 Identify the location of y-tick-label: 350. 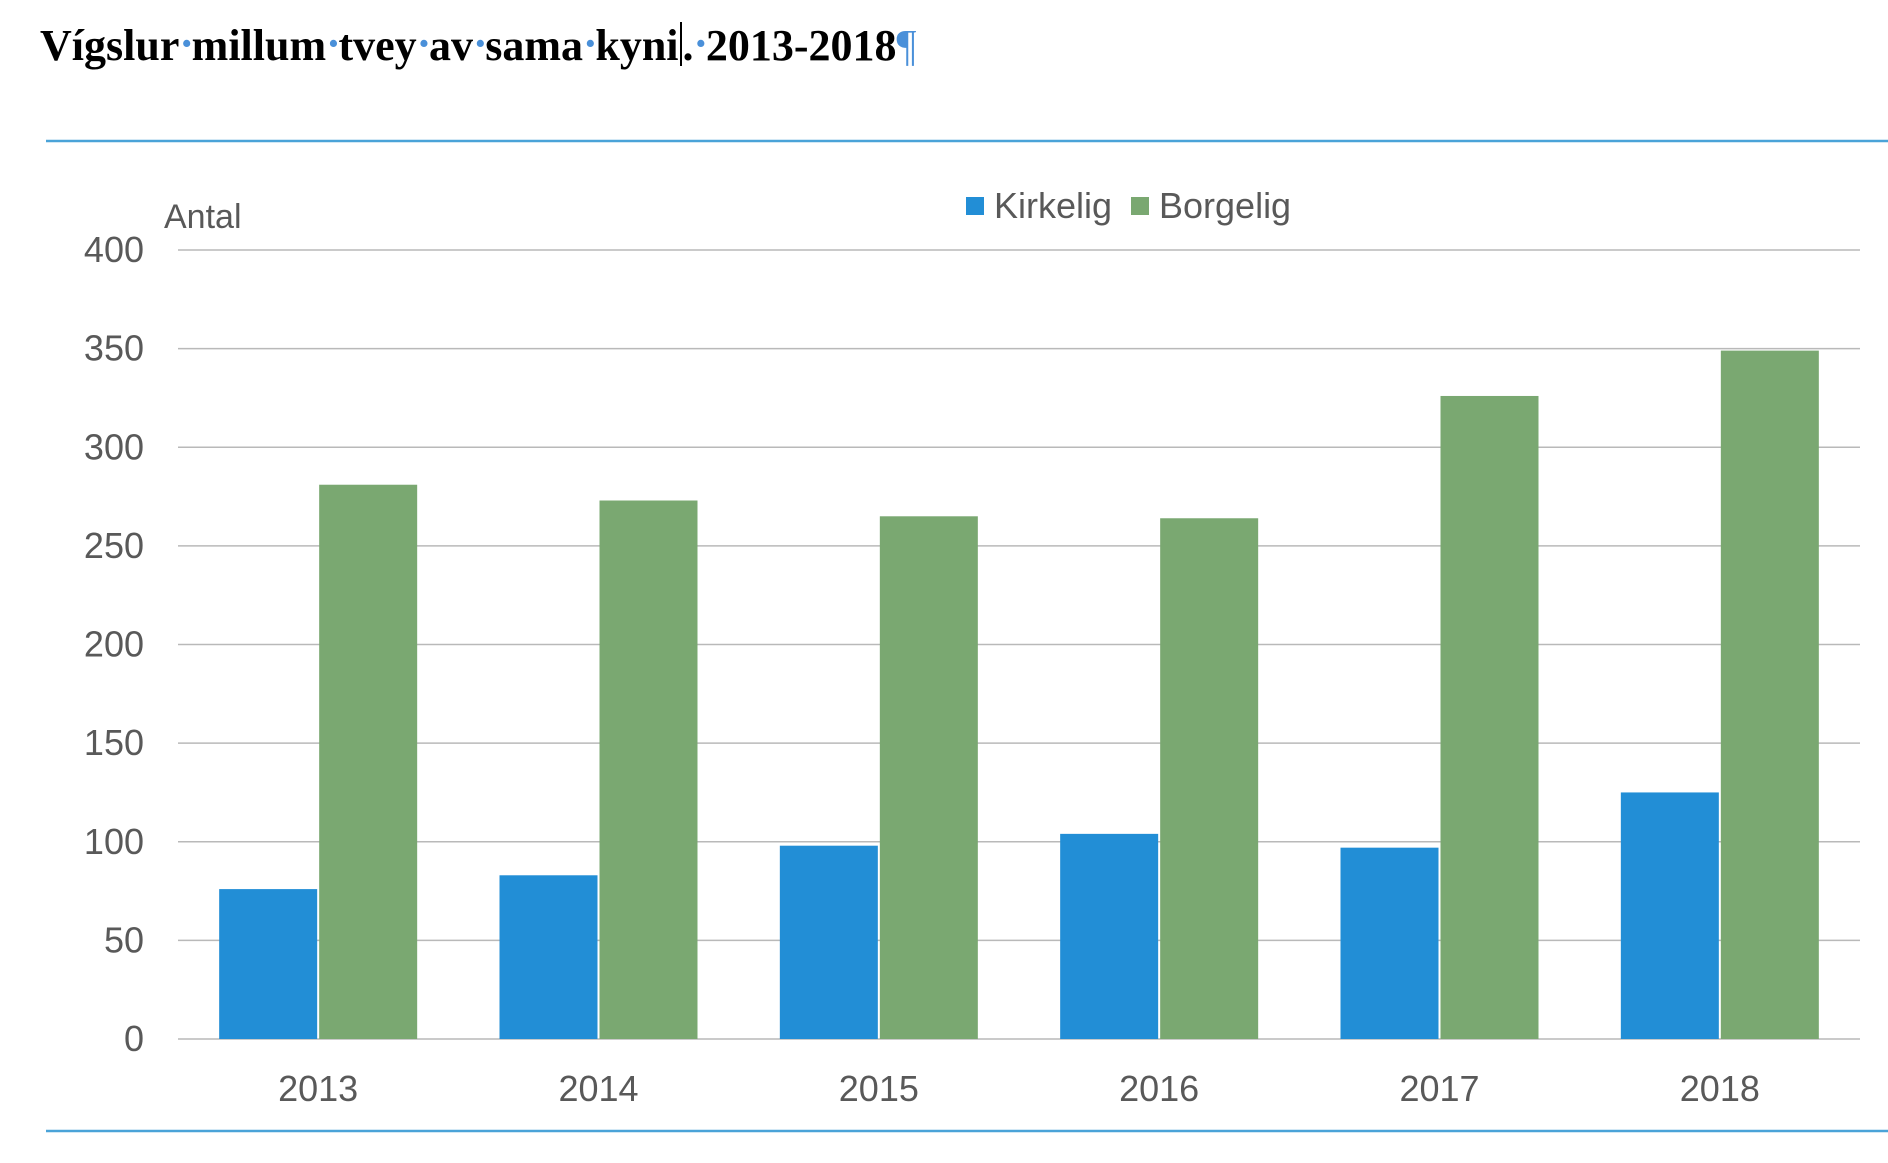
(114, 348).